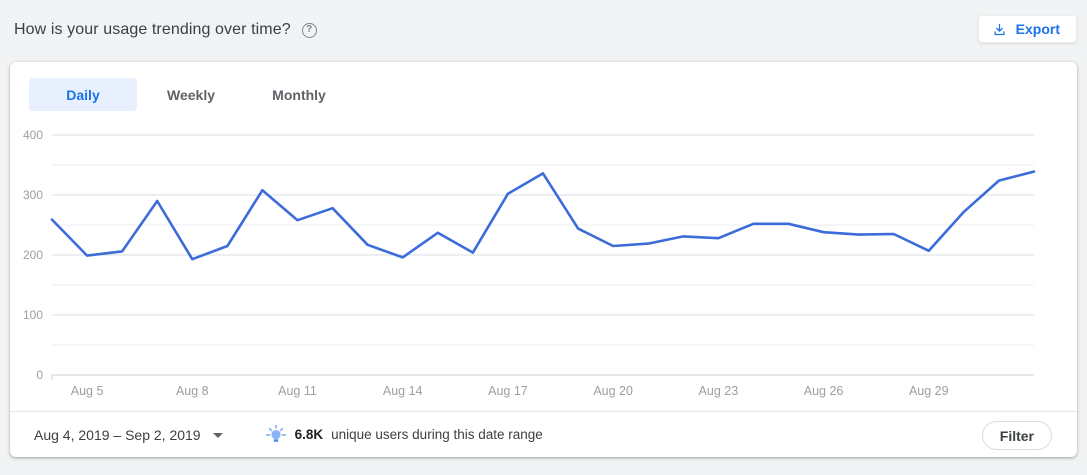 The width and height of the screenshot is (1087, 475). Describe the element at coordinates (929, 391) in the screenshot. I see `svg-text: Aug 29` at that location.